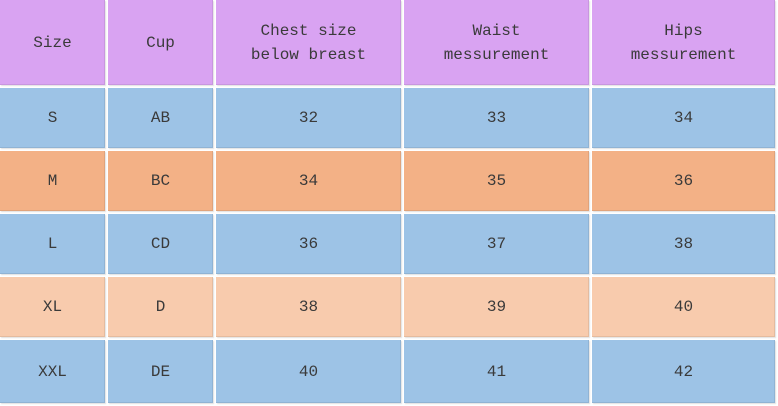 Image resolution: width=778 pixels, height=406 pixels. I want to click on cell-text: DE, so click(160, 371).